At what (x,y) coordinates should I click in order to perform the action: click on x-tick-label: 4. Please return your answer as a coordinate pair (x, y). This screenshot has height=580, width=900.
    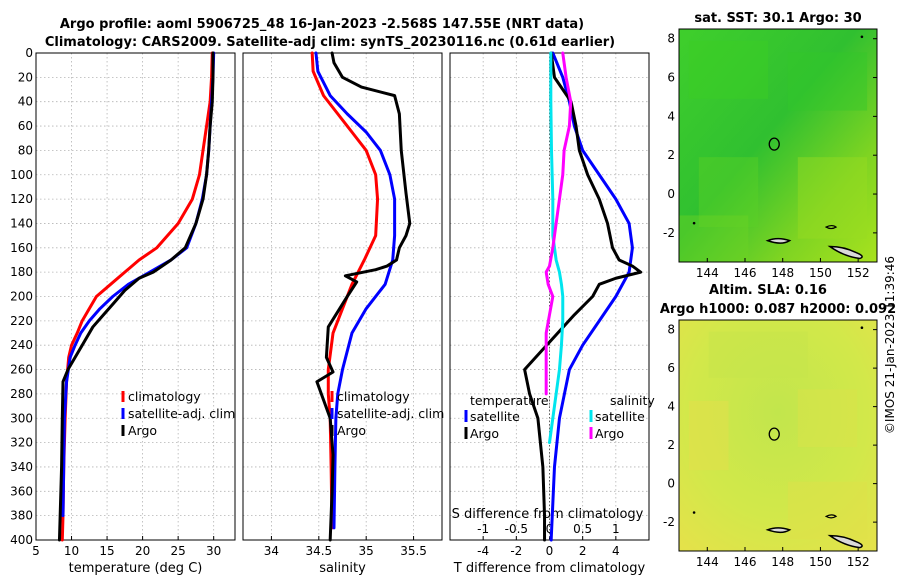
    Looking at the image, I should click on (616, 551).